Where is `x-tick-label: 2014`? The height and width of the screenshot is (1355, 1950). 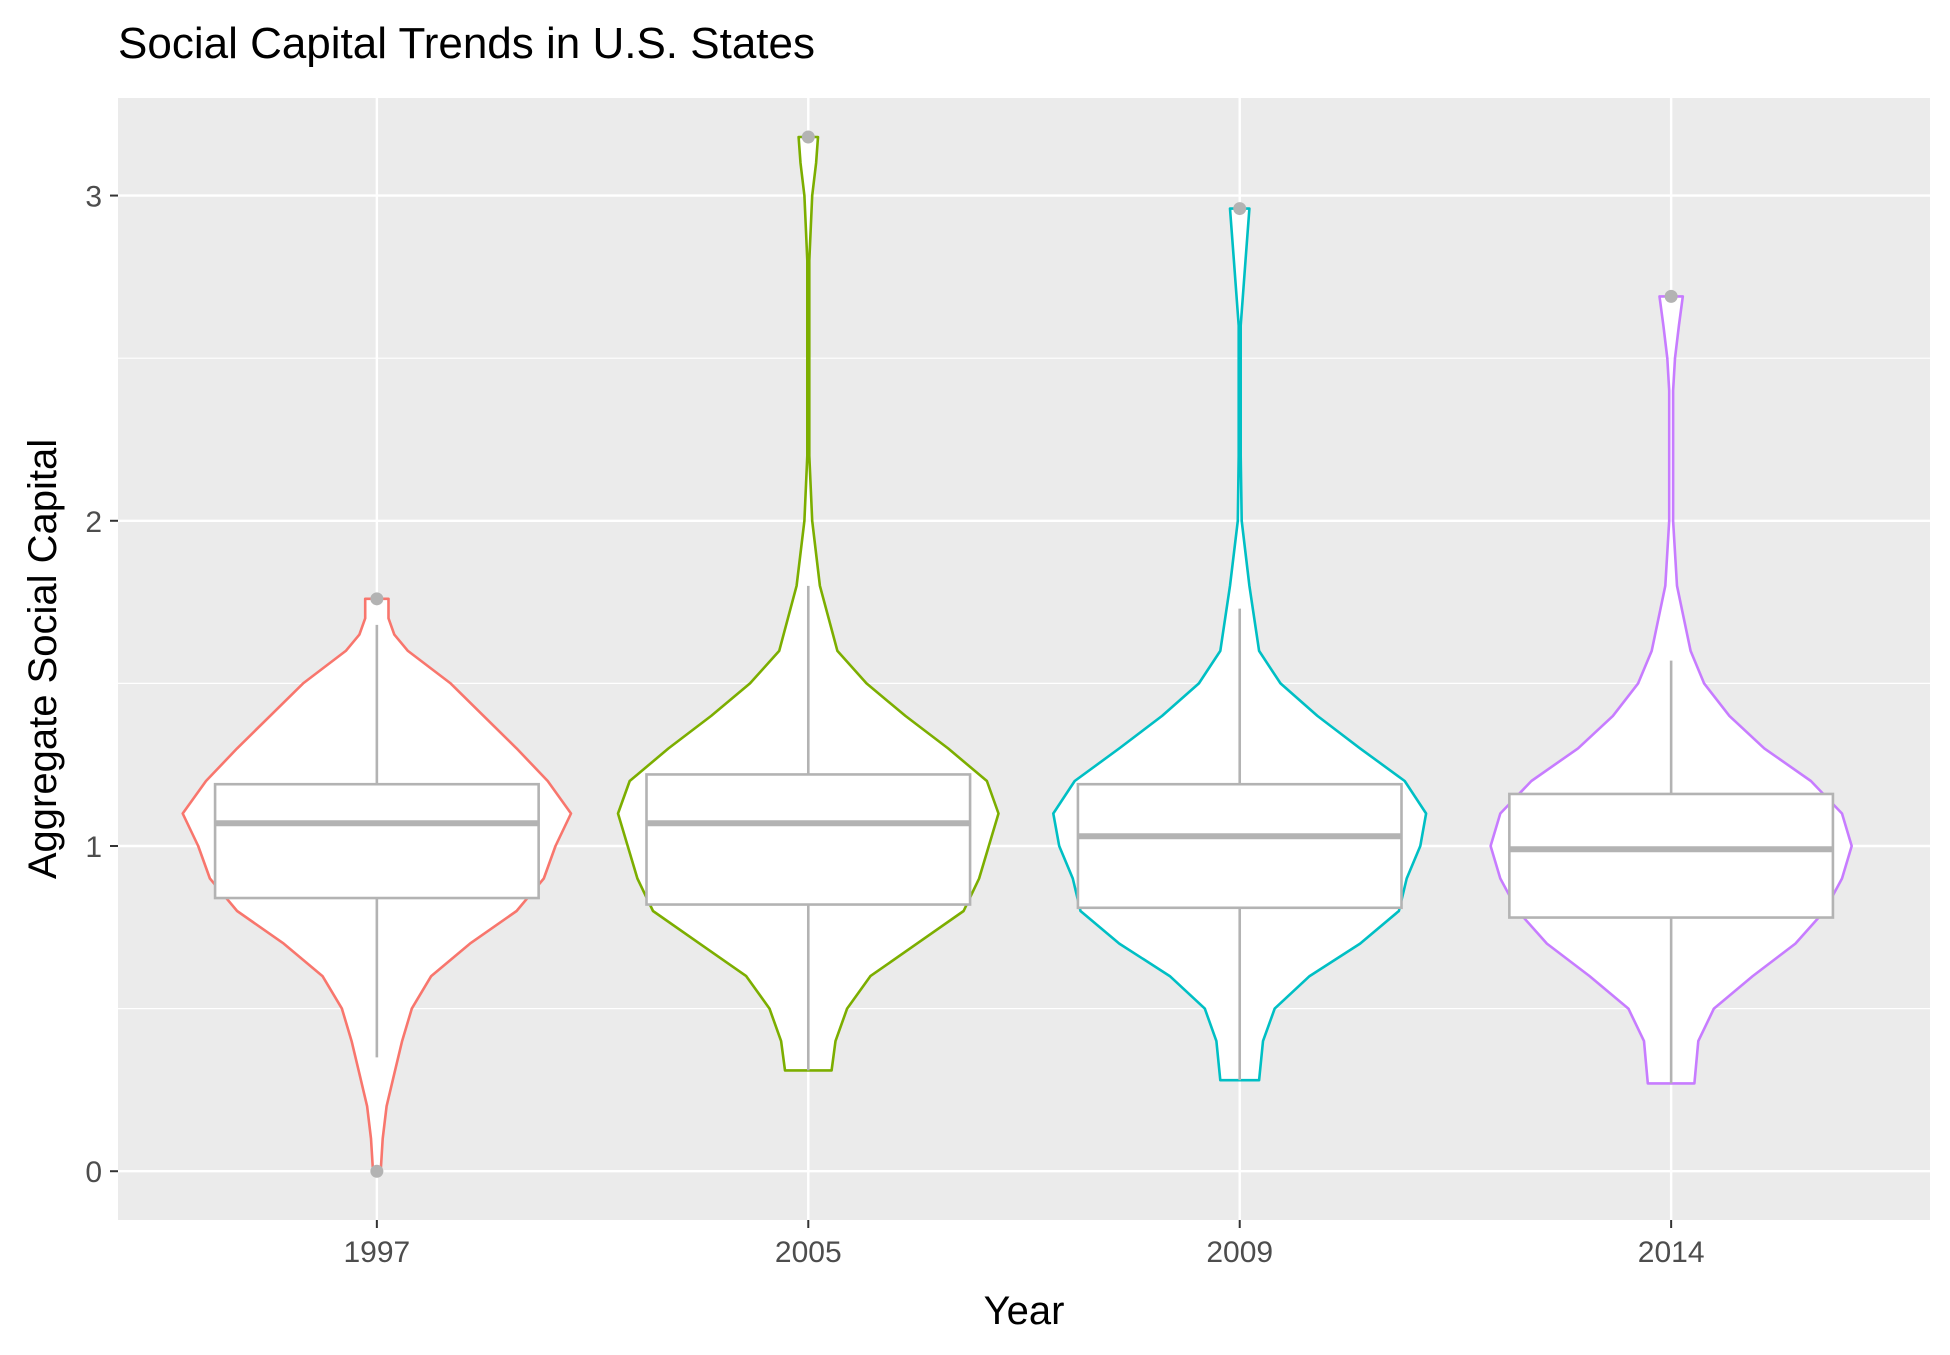
x-tick-label: 2014 is located at coordinates (1671, 1252).